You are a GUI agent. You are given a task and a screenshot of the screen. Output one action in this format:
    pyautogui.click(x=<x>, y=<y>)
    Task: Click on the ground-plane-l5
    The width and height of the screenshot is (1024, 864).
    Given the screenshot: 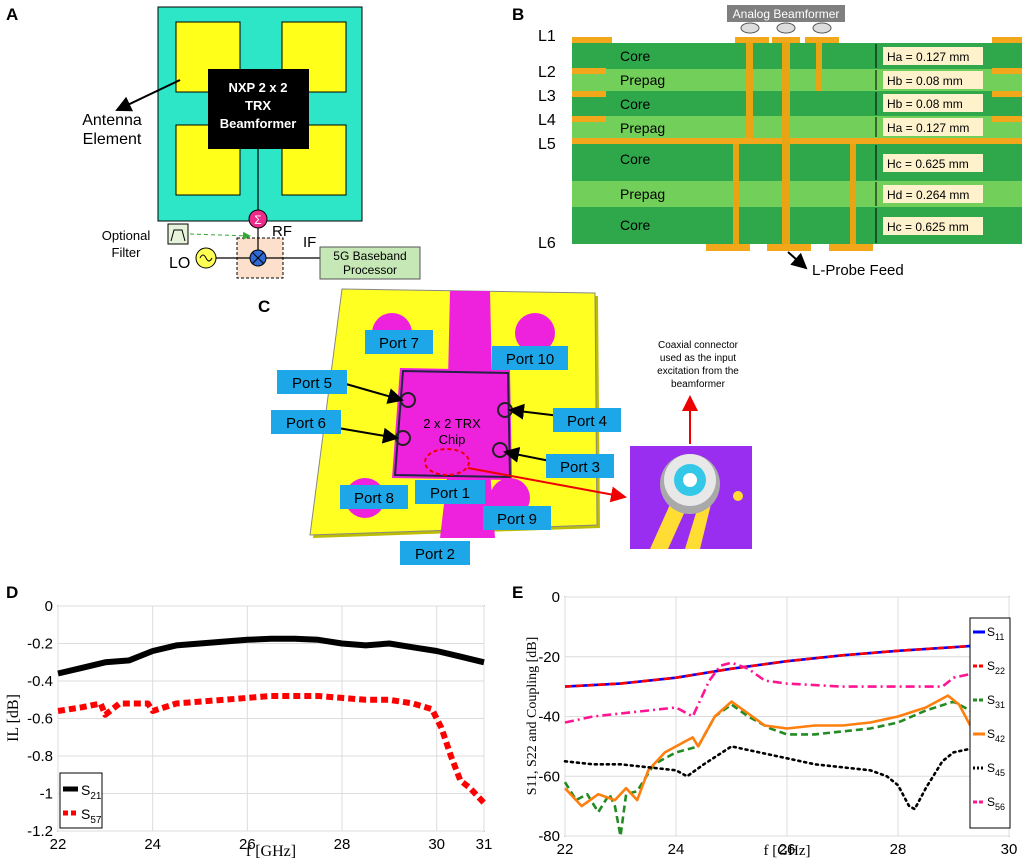 What is the action you would take?
    pyautogui.click(x=797, y=141)
    